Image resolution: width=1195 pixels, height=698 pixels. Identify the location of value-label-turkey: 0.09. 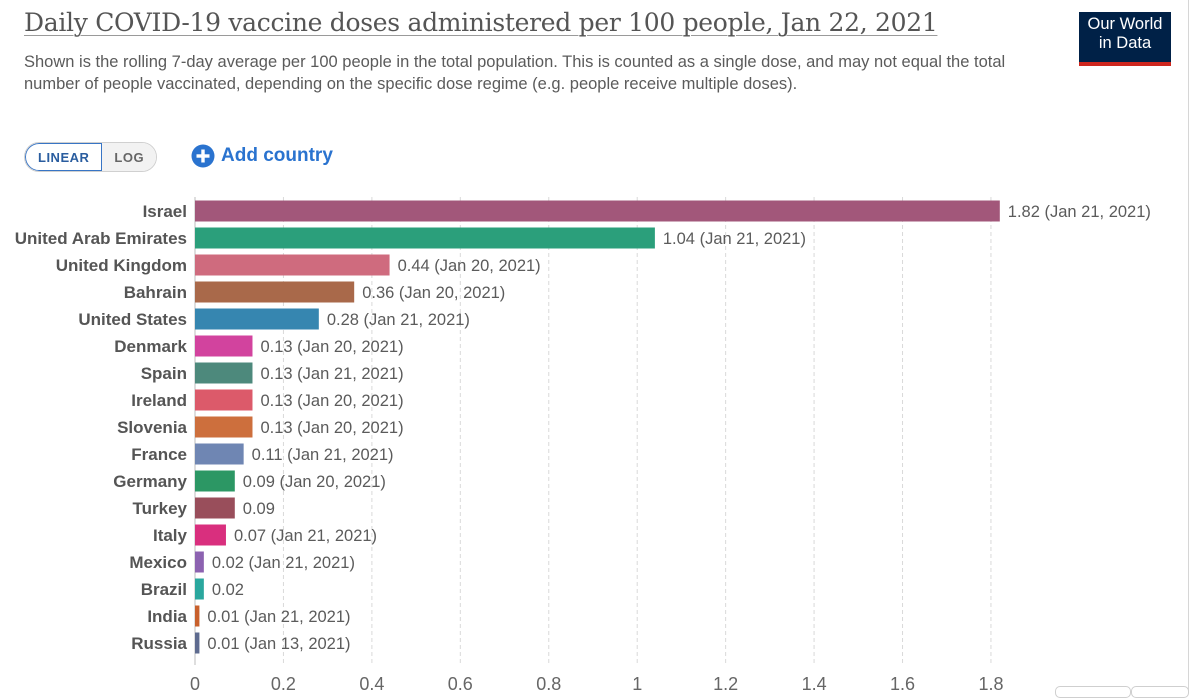
(259, 509).